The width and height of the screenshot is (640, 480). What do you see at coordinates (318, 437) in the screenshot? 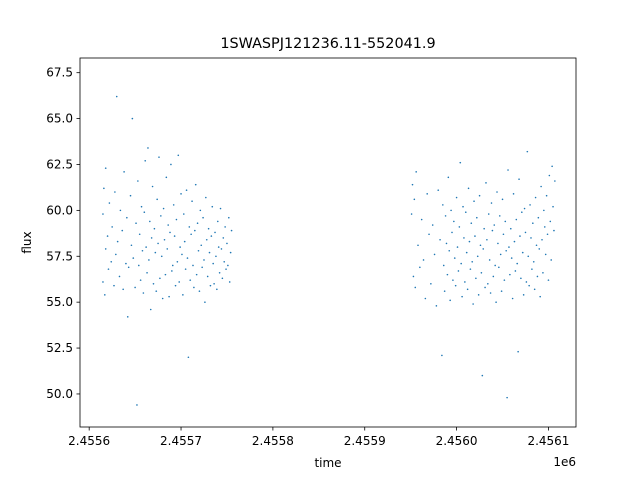
I see `x-axis: 2.4556 2.4557 2.4558 2.4559 2.4560 2.4561` at bounding box center [318, 437].